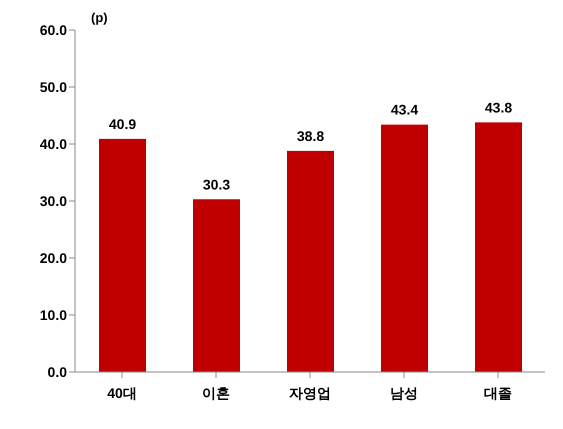 This screenshot has width=563, height=429. Describe the element at coordinates (216, 184) in the screenshot. I see `data-label: 30.3` at that location.